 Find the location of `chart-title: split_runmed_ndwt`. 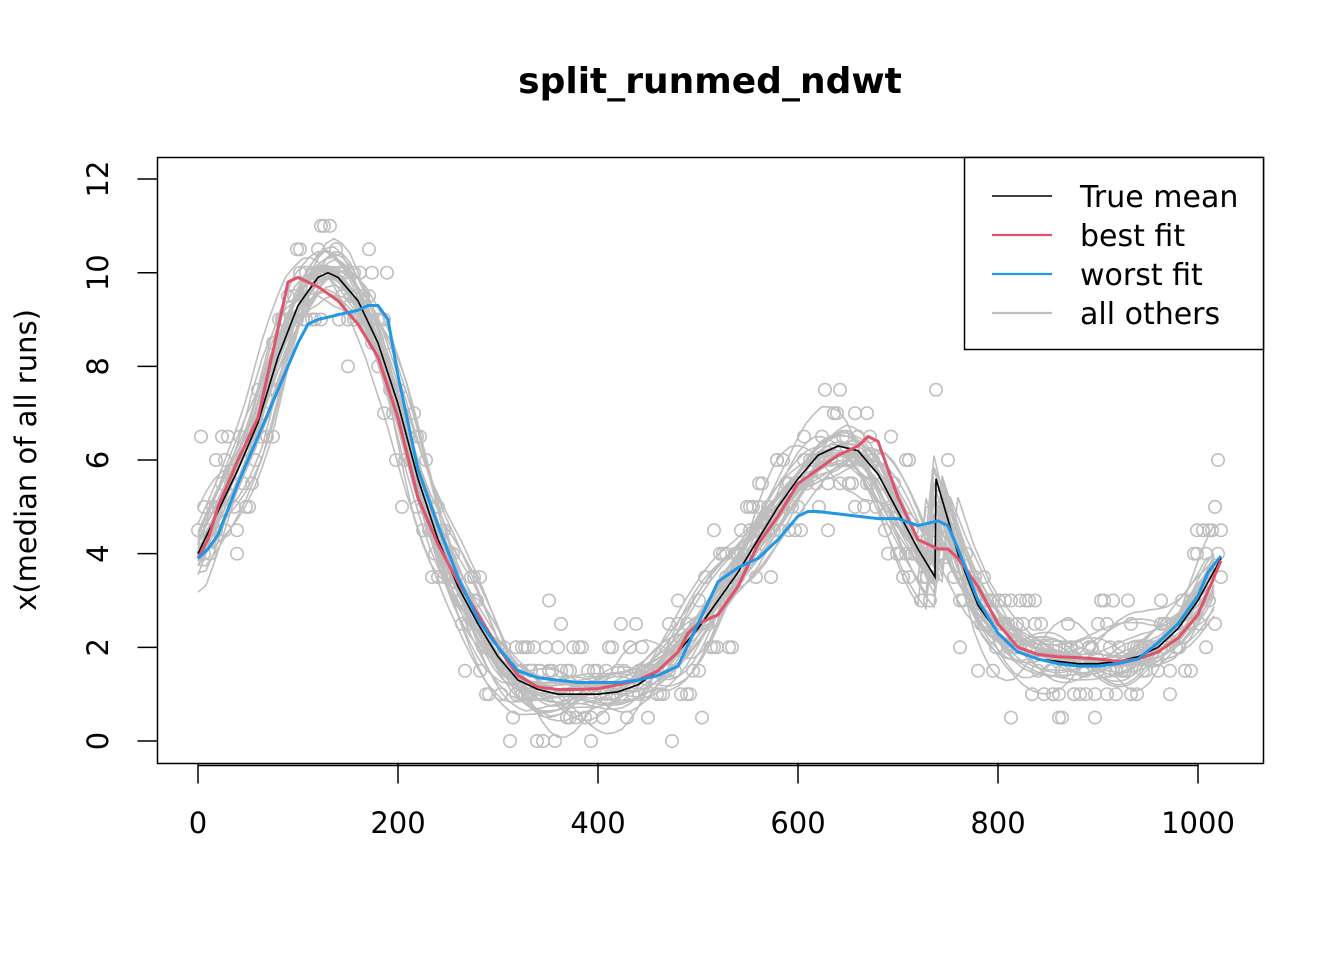

chart-title: split_runmed_ndwt is located at coordinates (710, 81).